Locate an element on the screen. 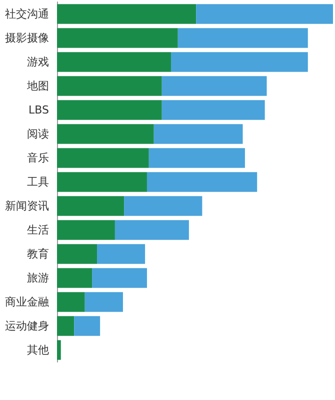  y-tick-label: 社交沟通 is located at coordinates (27, 14).